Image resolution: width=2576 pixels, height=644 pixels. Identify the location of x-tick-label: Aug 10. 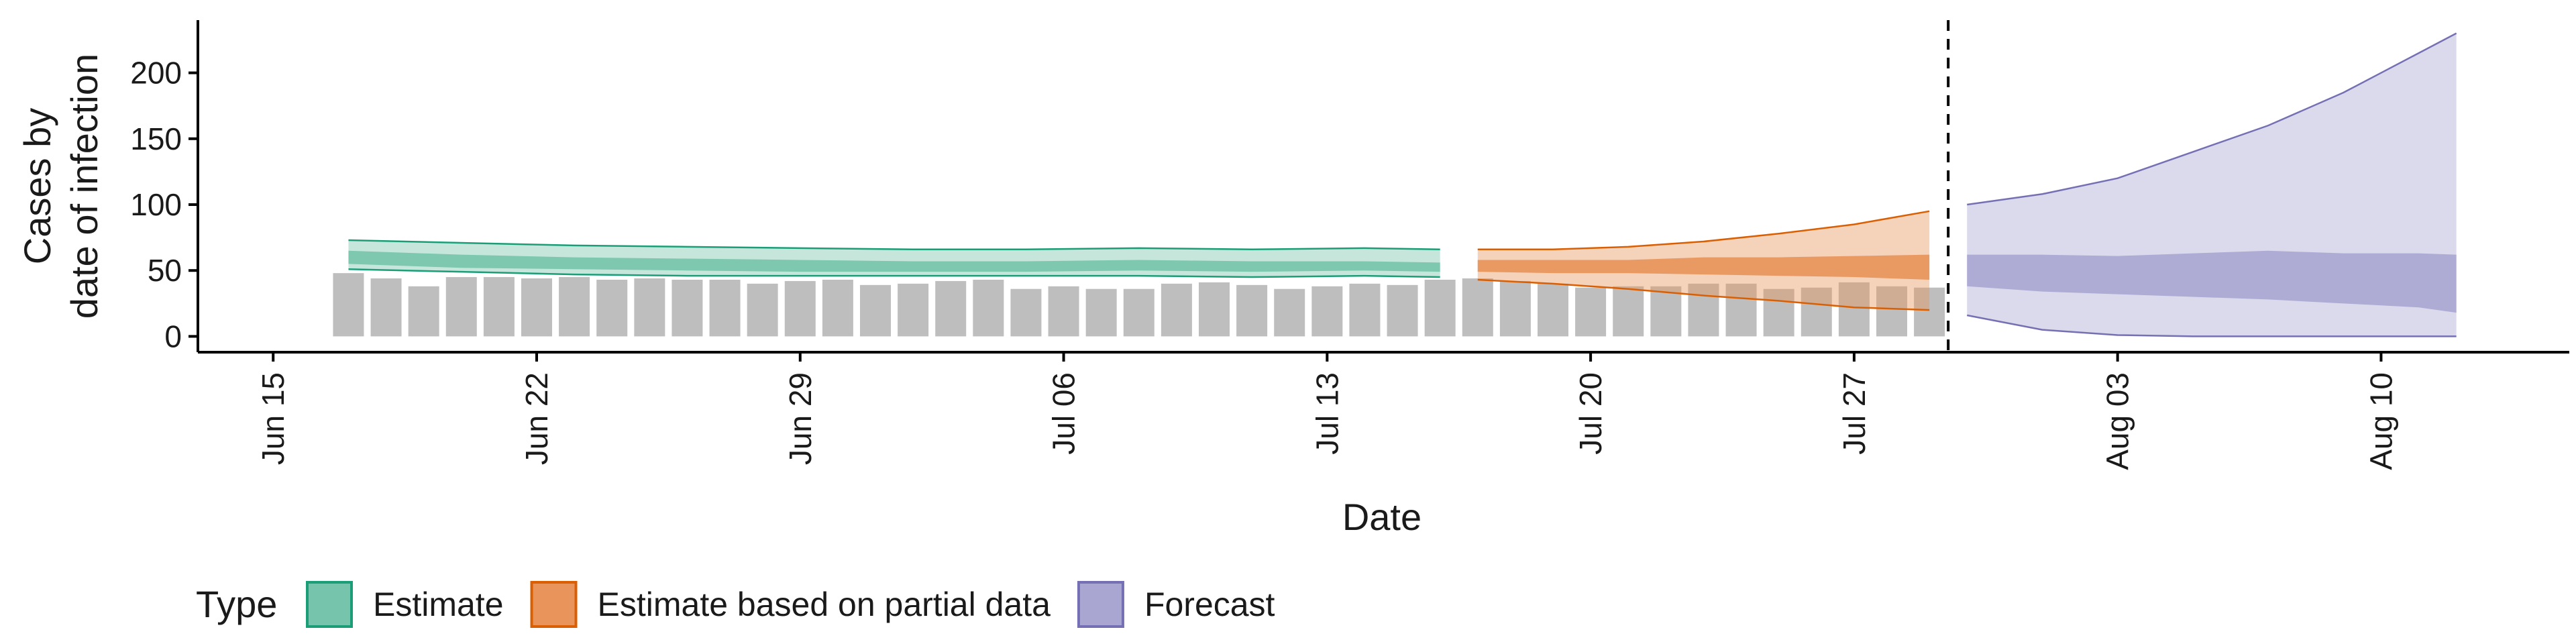
(2380, 421).